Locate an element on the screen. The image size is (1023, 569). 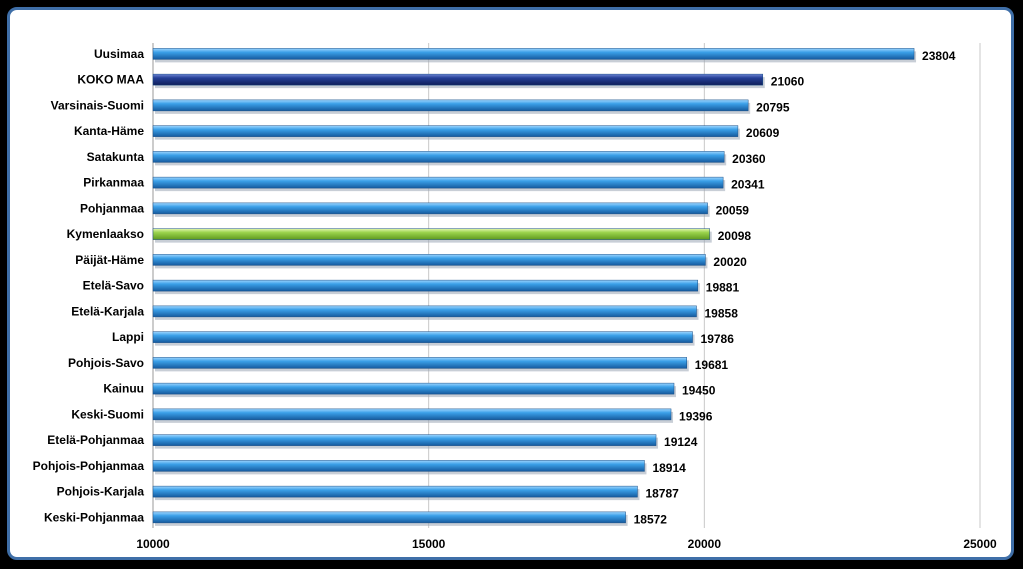
value-label: 19396 is located at coordinates (696, 416).